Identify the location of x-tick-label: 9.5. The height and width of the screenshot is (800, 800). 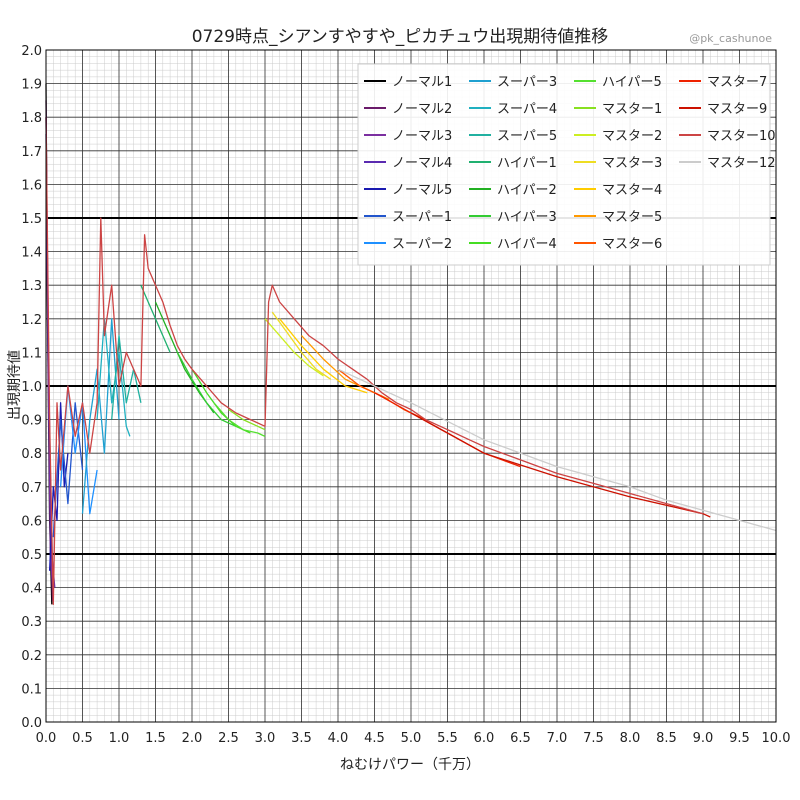
(739, 738).